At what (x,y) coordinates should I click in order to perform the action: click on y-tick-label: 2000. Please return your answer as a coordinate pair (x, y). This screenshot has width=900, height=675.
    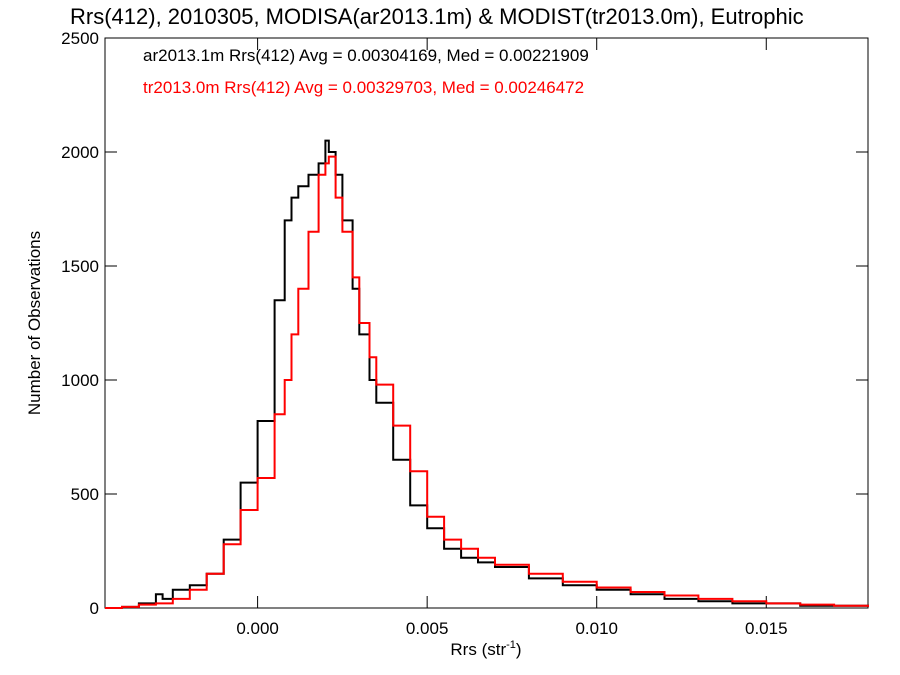
    Looking at the image, I should click on (80, 152).